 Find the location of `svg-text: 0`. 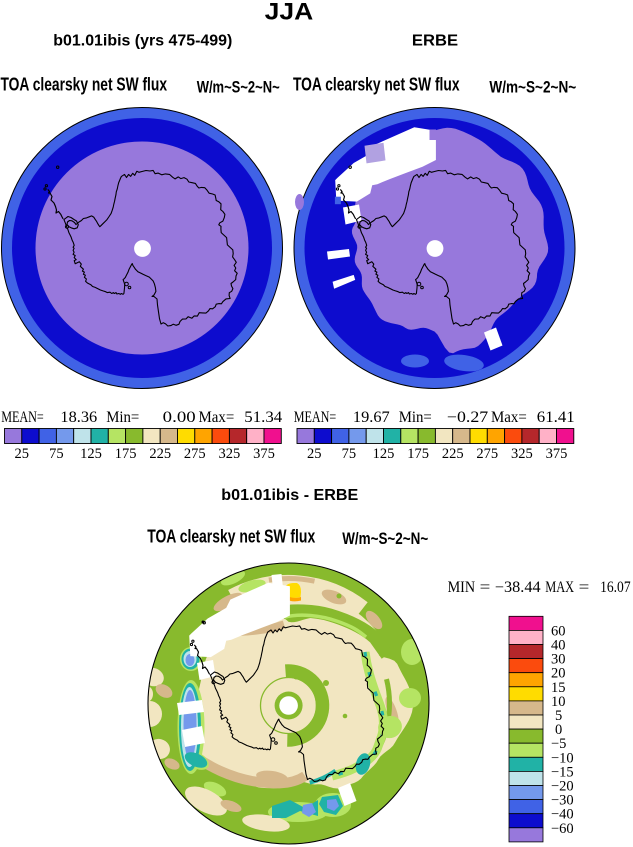

svg-text: 0 is located at coordinates (558, 730).